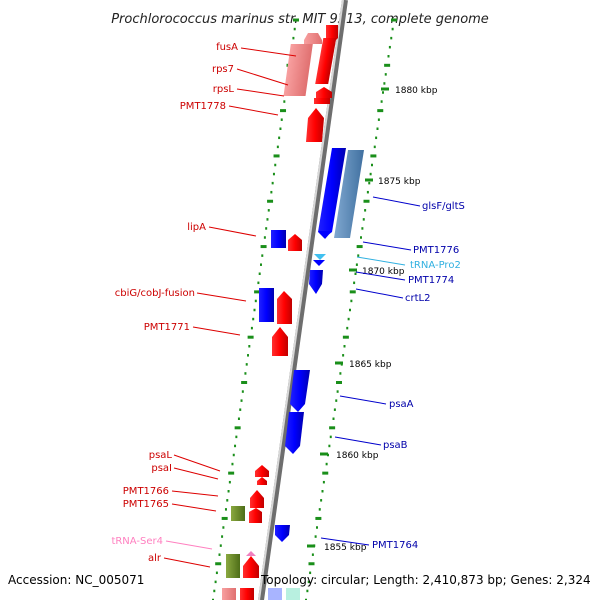  I want to click on label-tRNA-Ser4: tRNA-Ser4, so click(137, 541).